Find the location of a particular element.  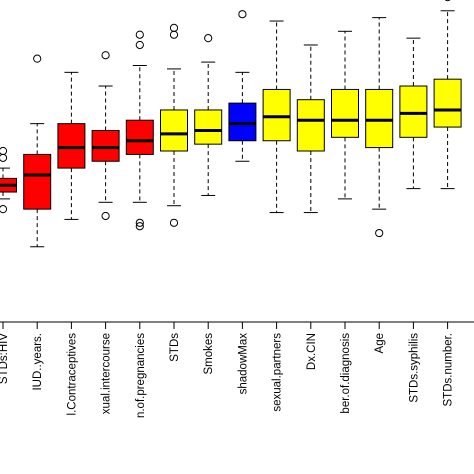

plot-frame is located at coordinates (237, 322).